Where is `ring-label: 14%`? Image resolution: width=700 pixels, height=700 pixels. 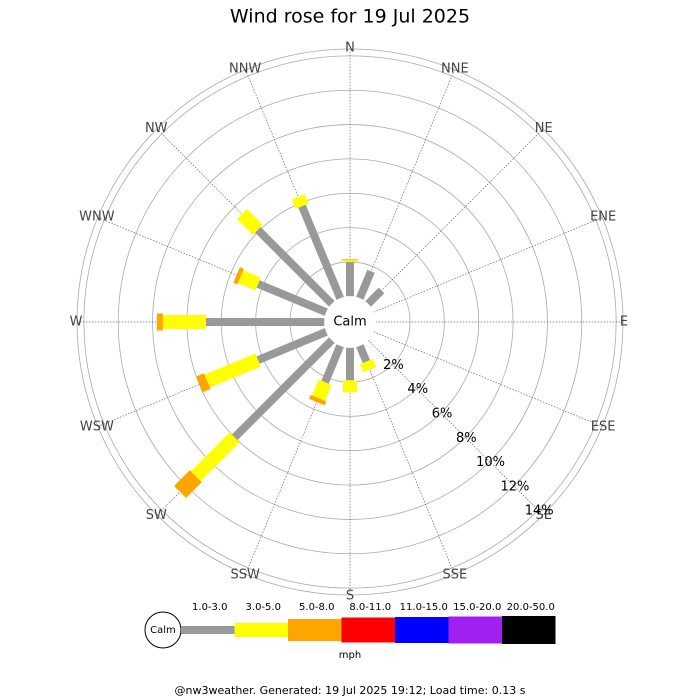 ring-label: 14% is located at coordinates (539, 511).